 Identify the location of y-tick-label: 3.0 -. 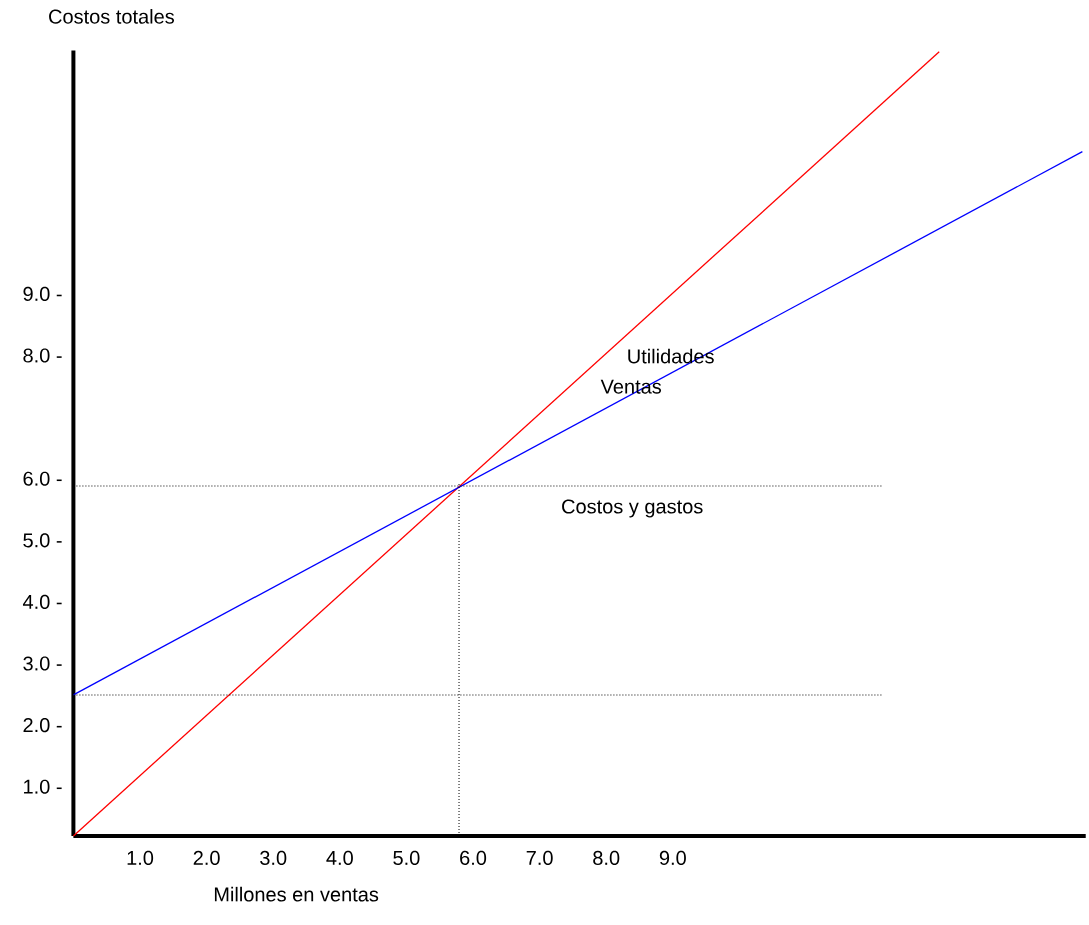
(42, 663).